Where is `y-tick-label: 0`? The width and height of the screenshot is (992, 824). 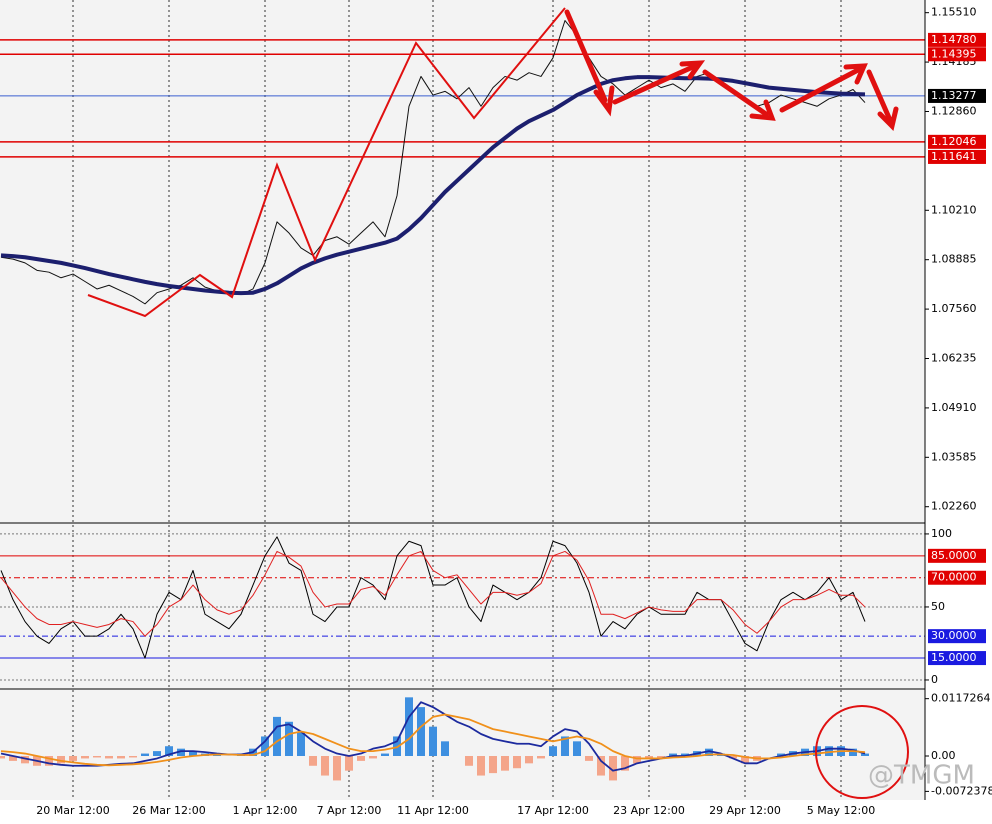 y-tick-label: 0 is located at coordinates (934, 679).